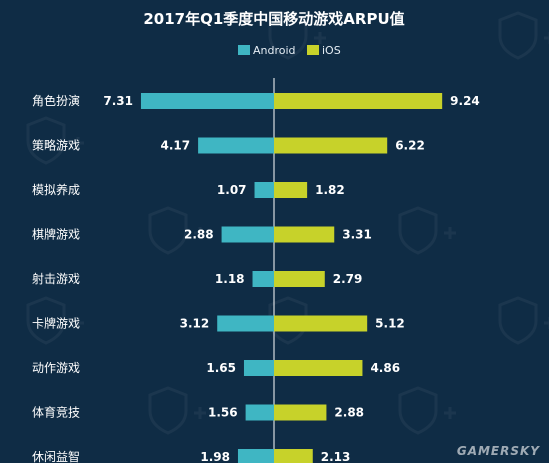 Image resolution: width=549 pixels, height=463 pixels. What do you see at coordinates (390, 324) in the screenshot?
I see `value-label-ios: 5.12` at bounding box center [390, 324].